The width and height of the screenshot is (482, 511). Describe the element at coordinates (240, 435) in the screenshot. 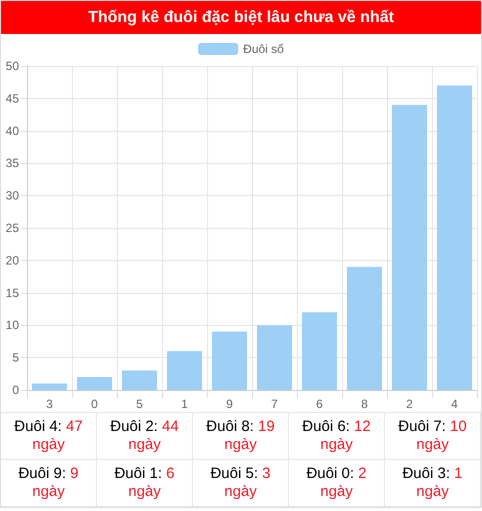

I see `text: Đuôi 8: 19 ngày` at that location.